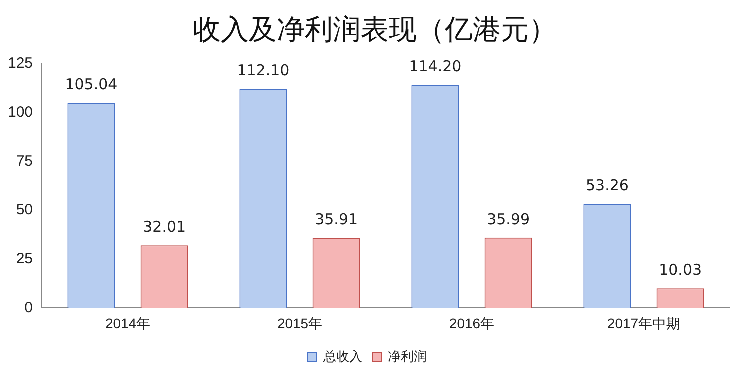 The height and width of the screenshot is (376, 750). I want to click on chart-title: 收入及净利润表现（亿港元）, so click(375, 30).